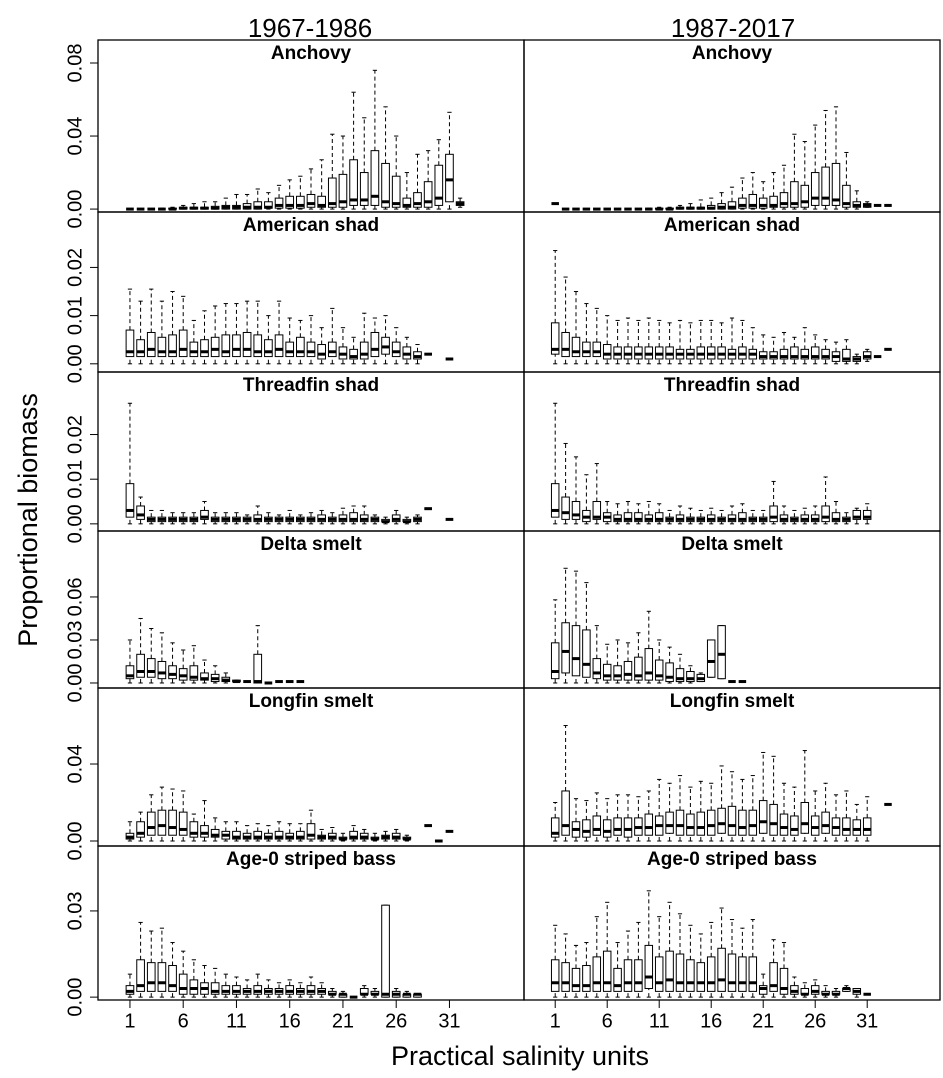 The image size is (943, 1078). Describe the element at coordinates (310, 28) in the screenshot. I see `column-title: 1967-1986` at that location.